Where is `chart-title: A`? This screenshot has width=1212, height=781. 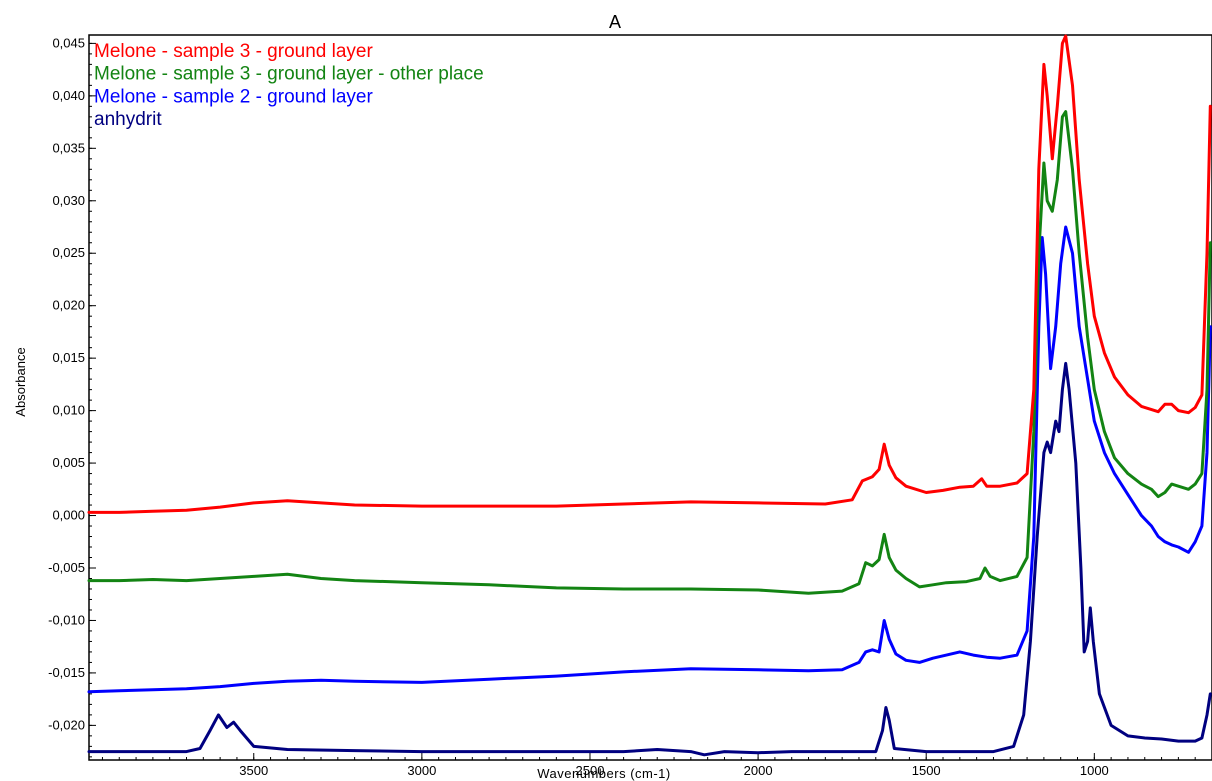
chart-title: A is located at coordinates (615, 22).